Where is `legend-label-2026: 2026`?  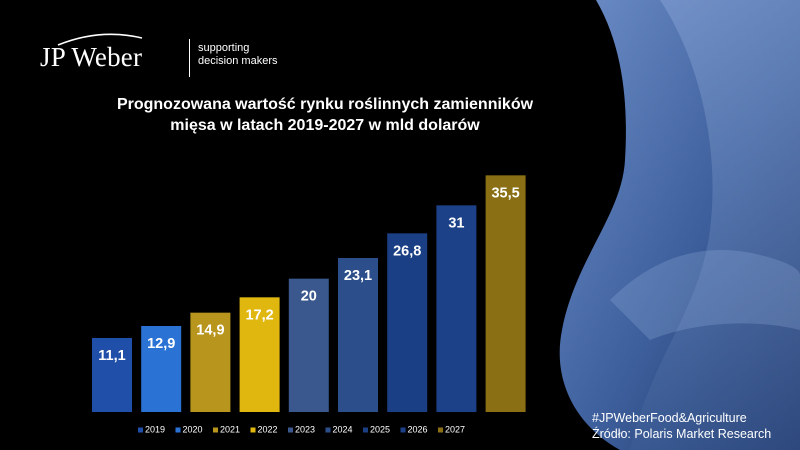
legend-label-2026: 2026 is located at coordinates (418, 430).